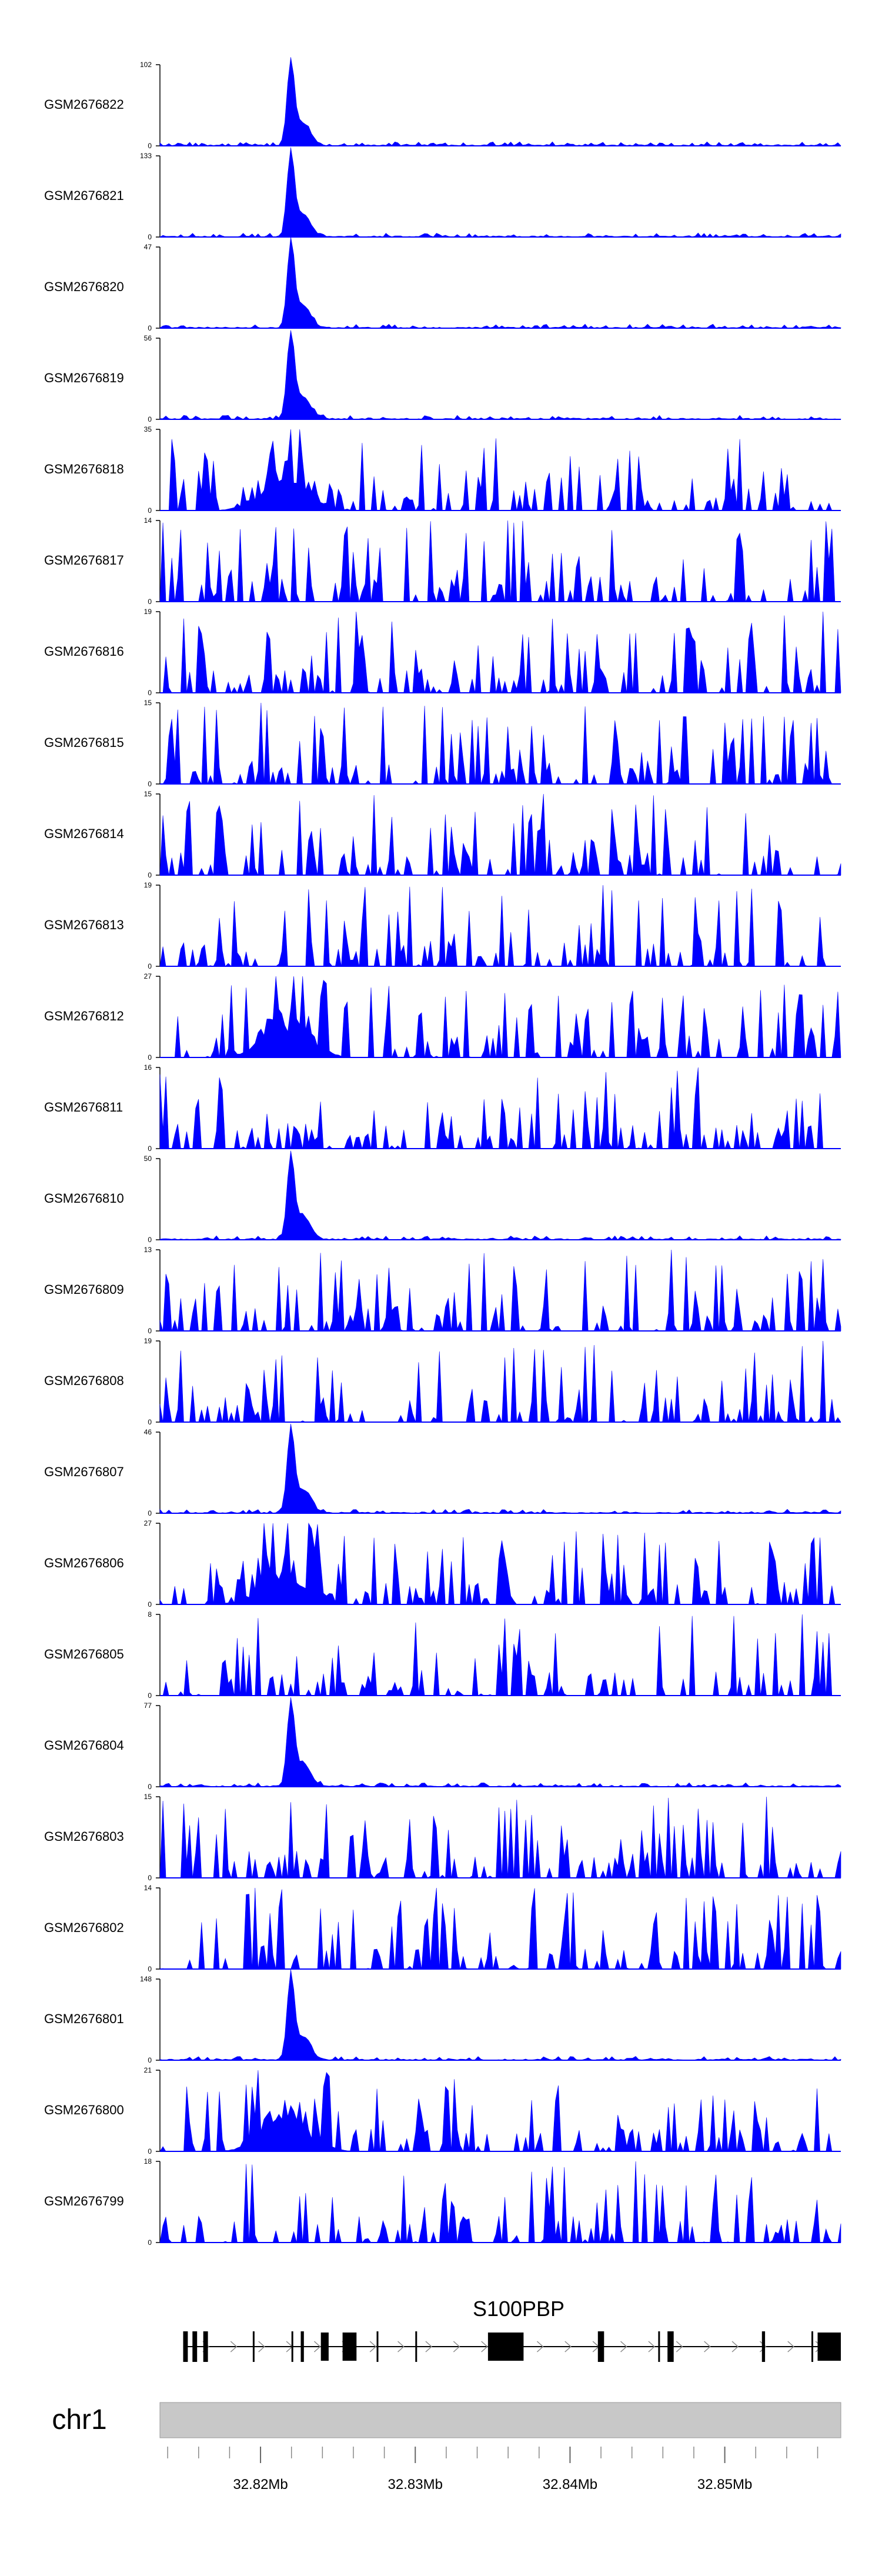  What do you see at coordinates (84, 1289) in the screenshot?
I see `sample-label: GSM2676809` at bounding box center [84, 1289].